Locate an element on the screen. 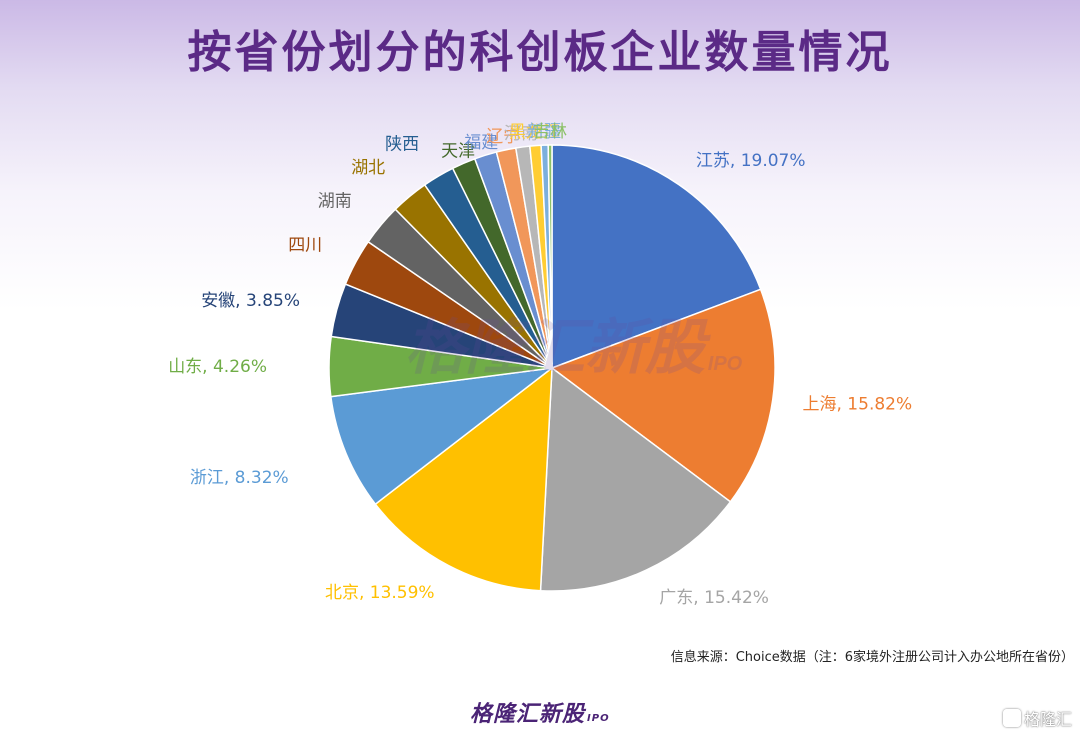 This screenshot has width=1080, height=739. corner-watermark: 格隆汇 is located at coordinates (1037, 718).